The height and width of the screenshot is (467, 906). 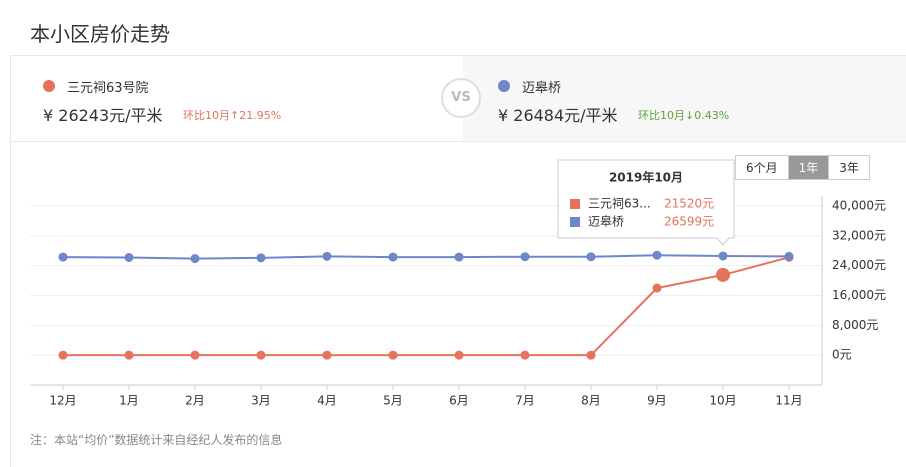 I want to click on y-tick-label: 24,000元, so click(x=859, y=265).